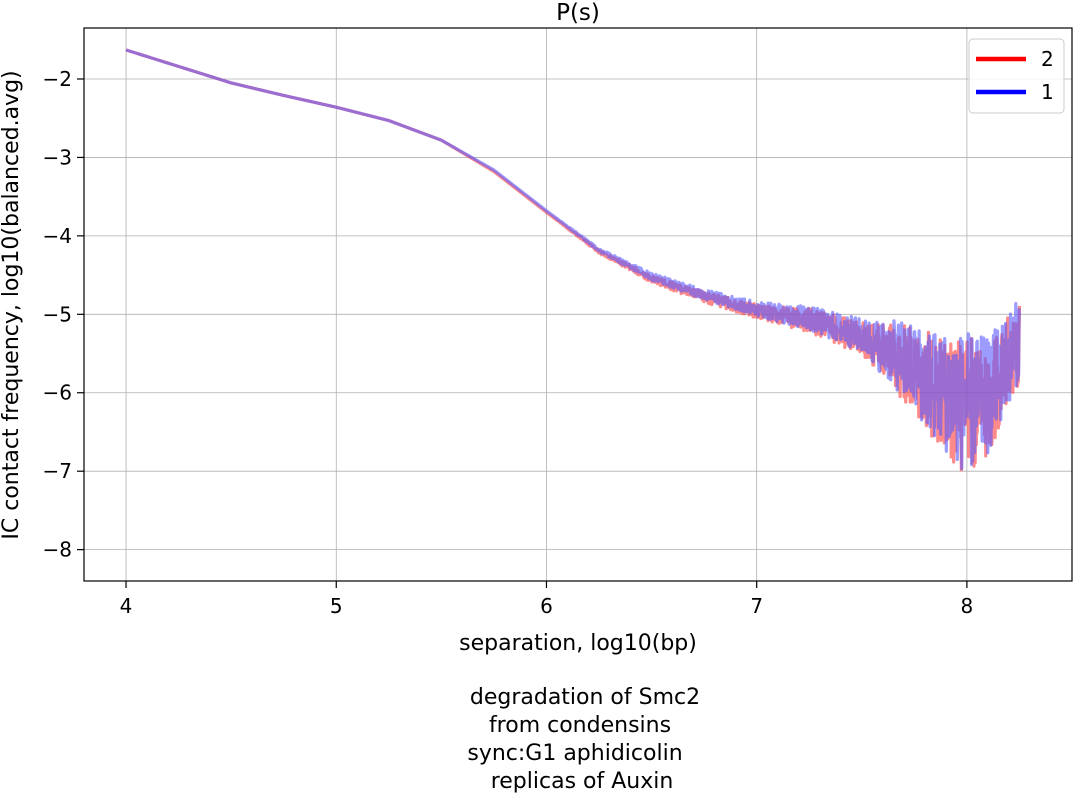 The height and width of the screenshot is (794, 1074). I want to click on y-tick-label: −5, so click(57, 314).